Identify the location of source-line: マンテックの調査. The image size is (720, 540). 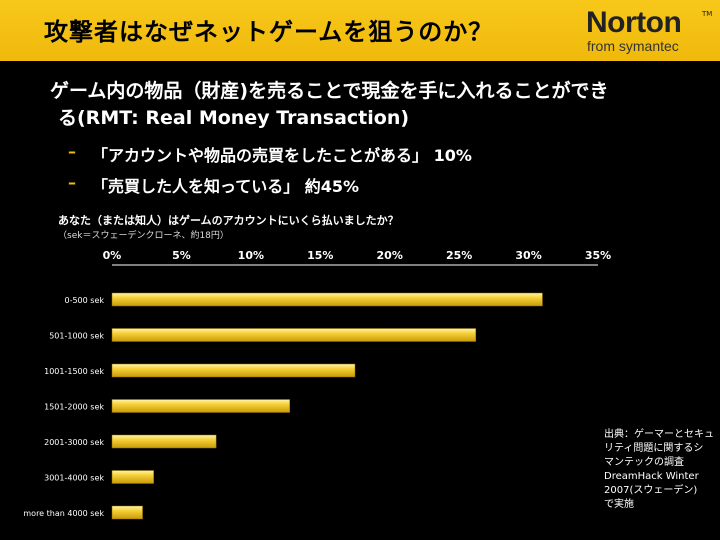
(644, 462).